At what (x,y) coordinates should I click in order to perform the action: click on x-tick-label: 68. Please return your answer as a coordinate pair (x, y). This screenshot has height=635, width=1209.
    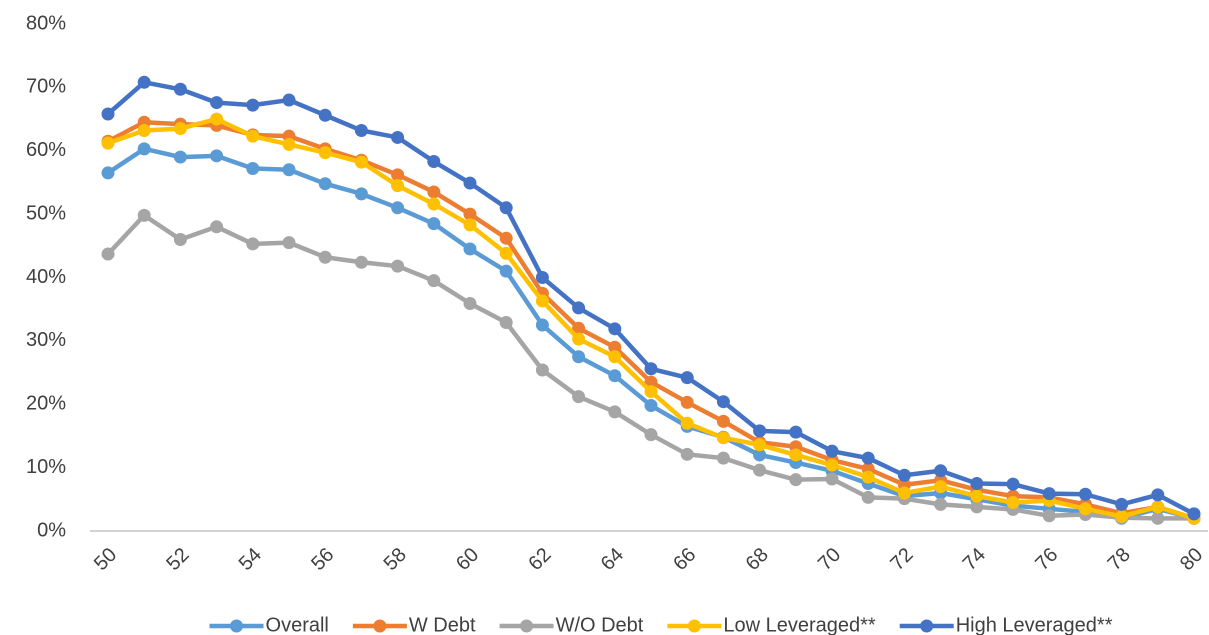
    Looking at the image, I should click on (757, 559).